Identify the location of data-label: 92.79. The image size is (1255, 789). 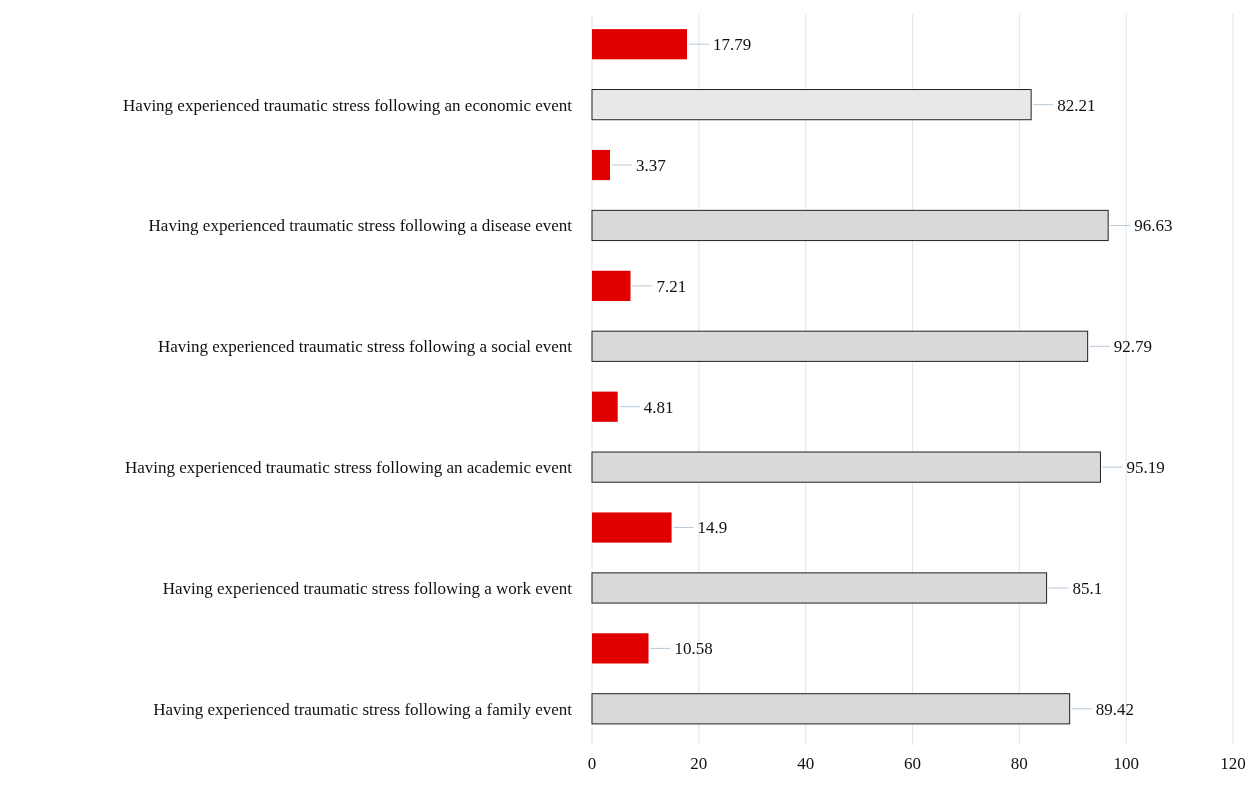
(1132, 347).